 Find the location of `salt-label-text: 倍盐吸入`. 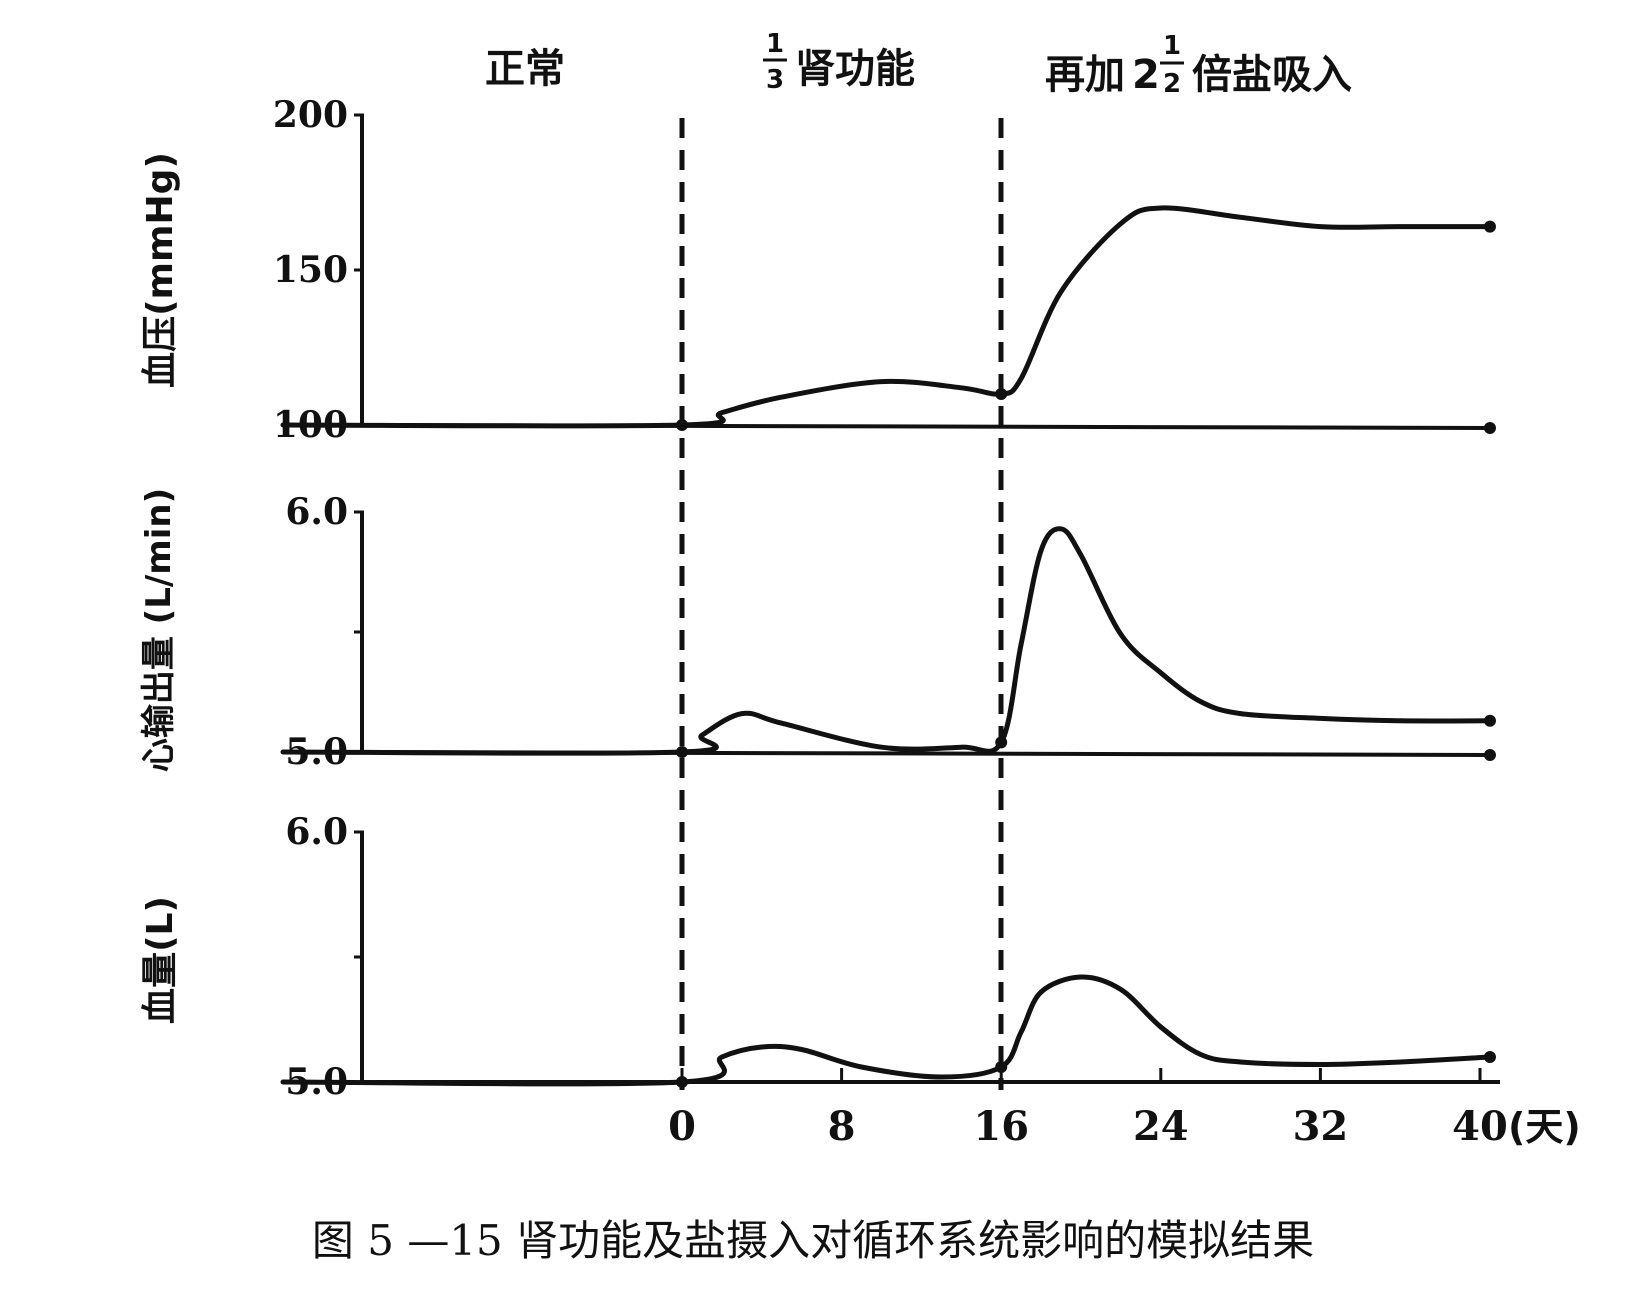

salt-label-text: 倍盐吸入 is located at coordinates (1272, 75).